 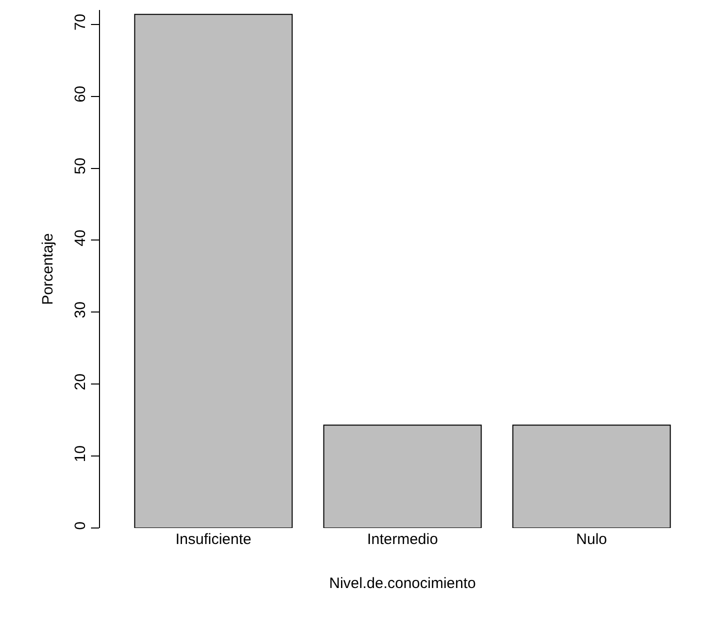 What do you see at coordinates (402, 583) in the screenshot?
I see `x-axis-title: Nivel.de.conocimiento` at bounding box center [402, 583].